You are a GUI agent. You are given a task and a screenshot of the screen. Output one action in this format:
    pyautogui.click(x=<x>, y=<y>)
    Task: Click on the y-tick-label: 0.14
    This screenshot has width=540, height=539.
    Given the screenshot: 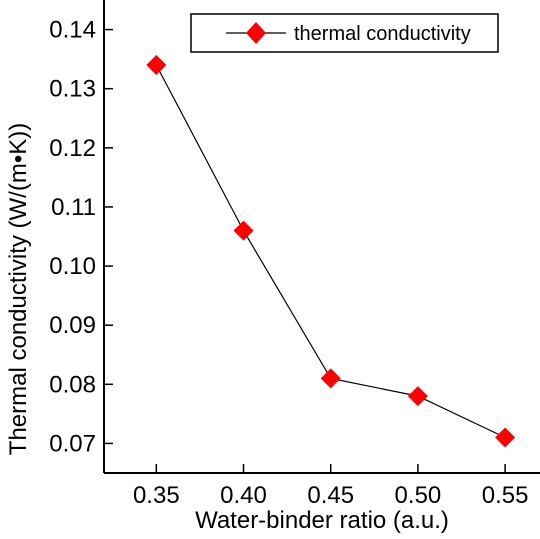 What is the action you would take?
    pyautogui.click(x=72, y=30)
    